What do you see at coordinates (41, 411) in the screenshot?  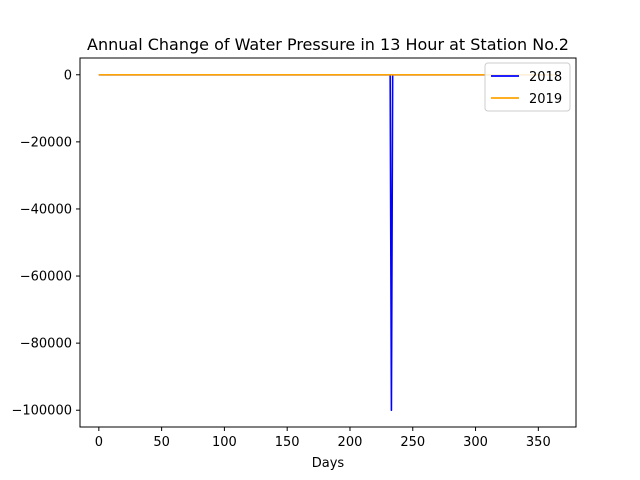 I see `y-tick-label: −100000` at bounding box center [41, 411].